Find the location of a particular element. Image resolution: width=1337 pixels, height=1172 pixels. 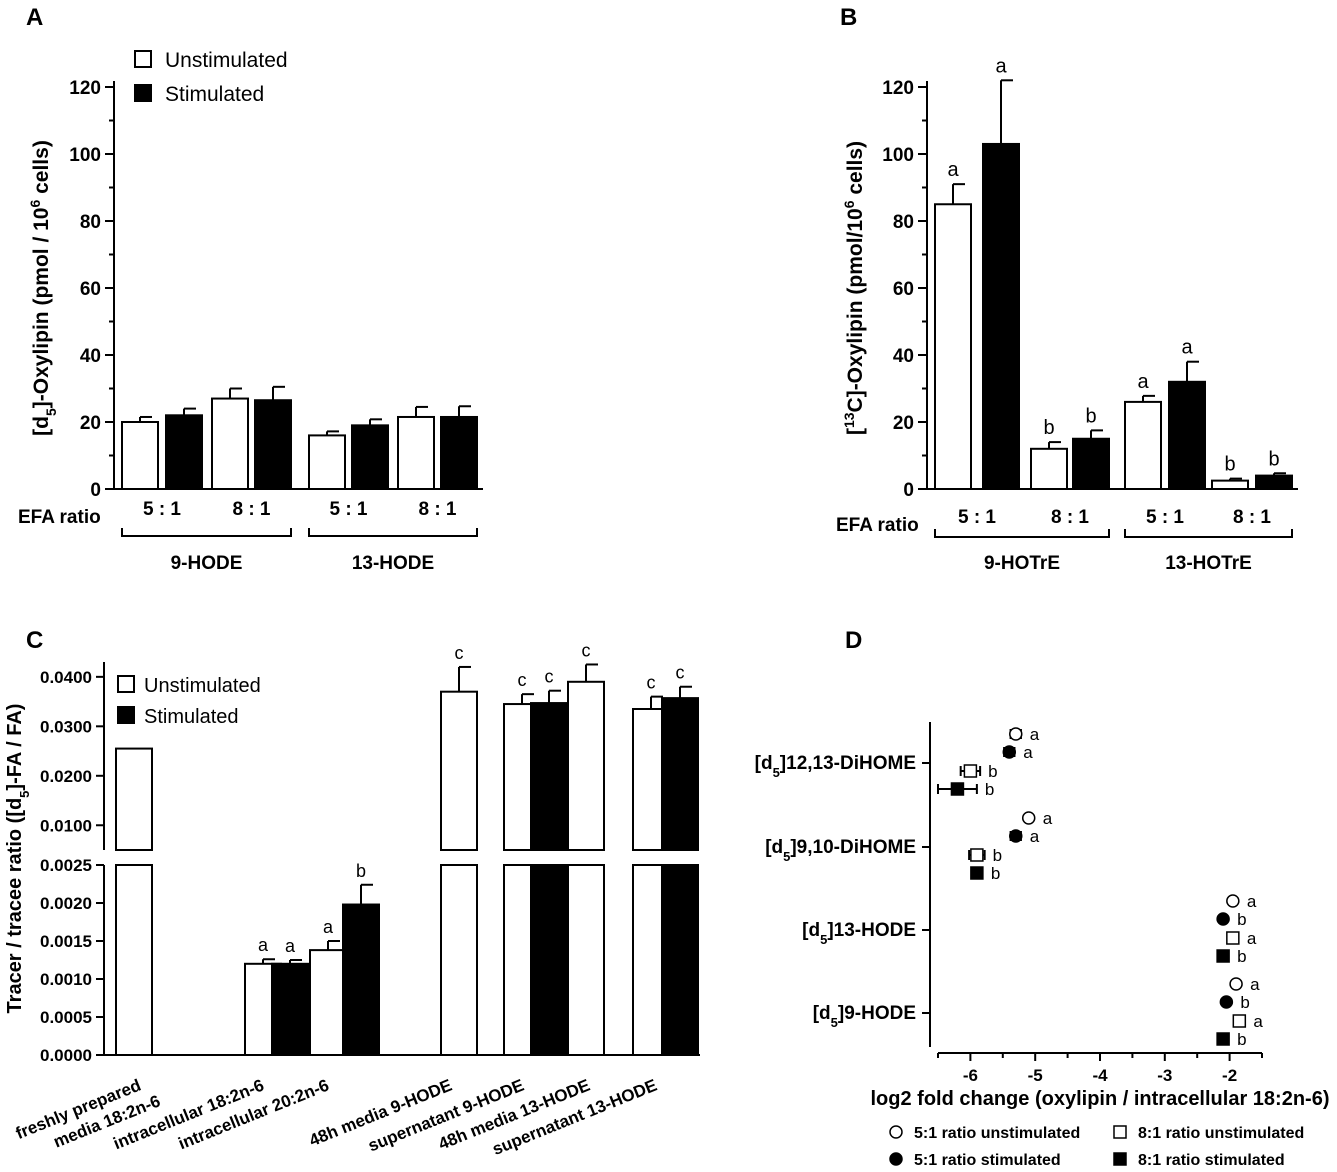

y-axis-label: [13C]-Oxylipin (pmol/106 cells) is located at coordinates (854, 288).